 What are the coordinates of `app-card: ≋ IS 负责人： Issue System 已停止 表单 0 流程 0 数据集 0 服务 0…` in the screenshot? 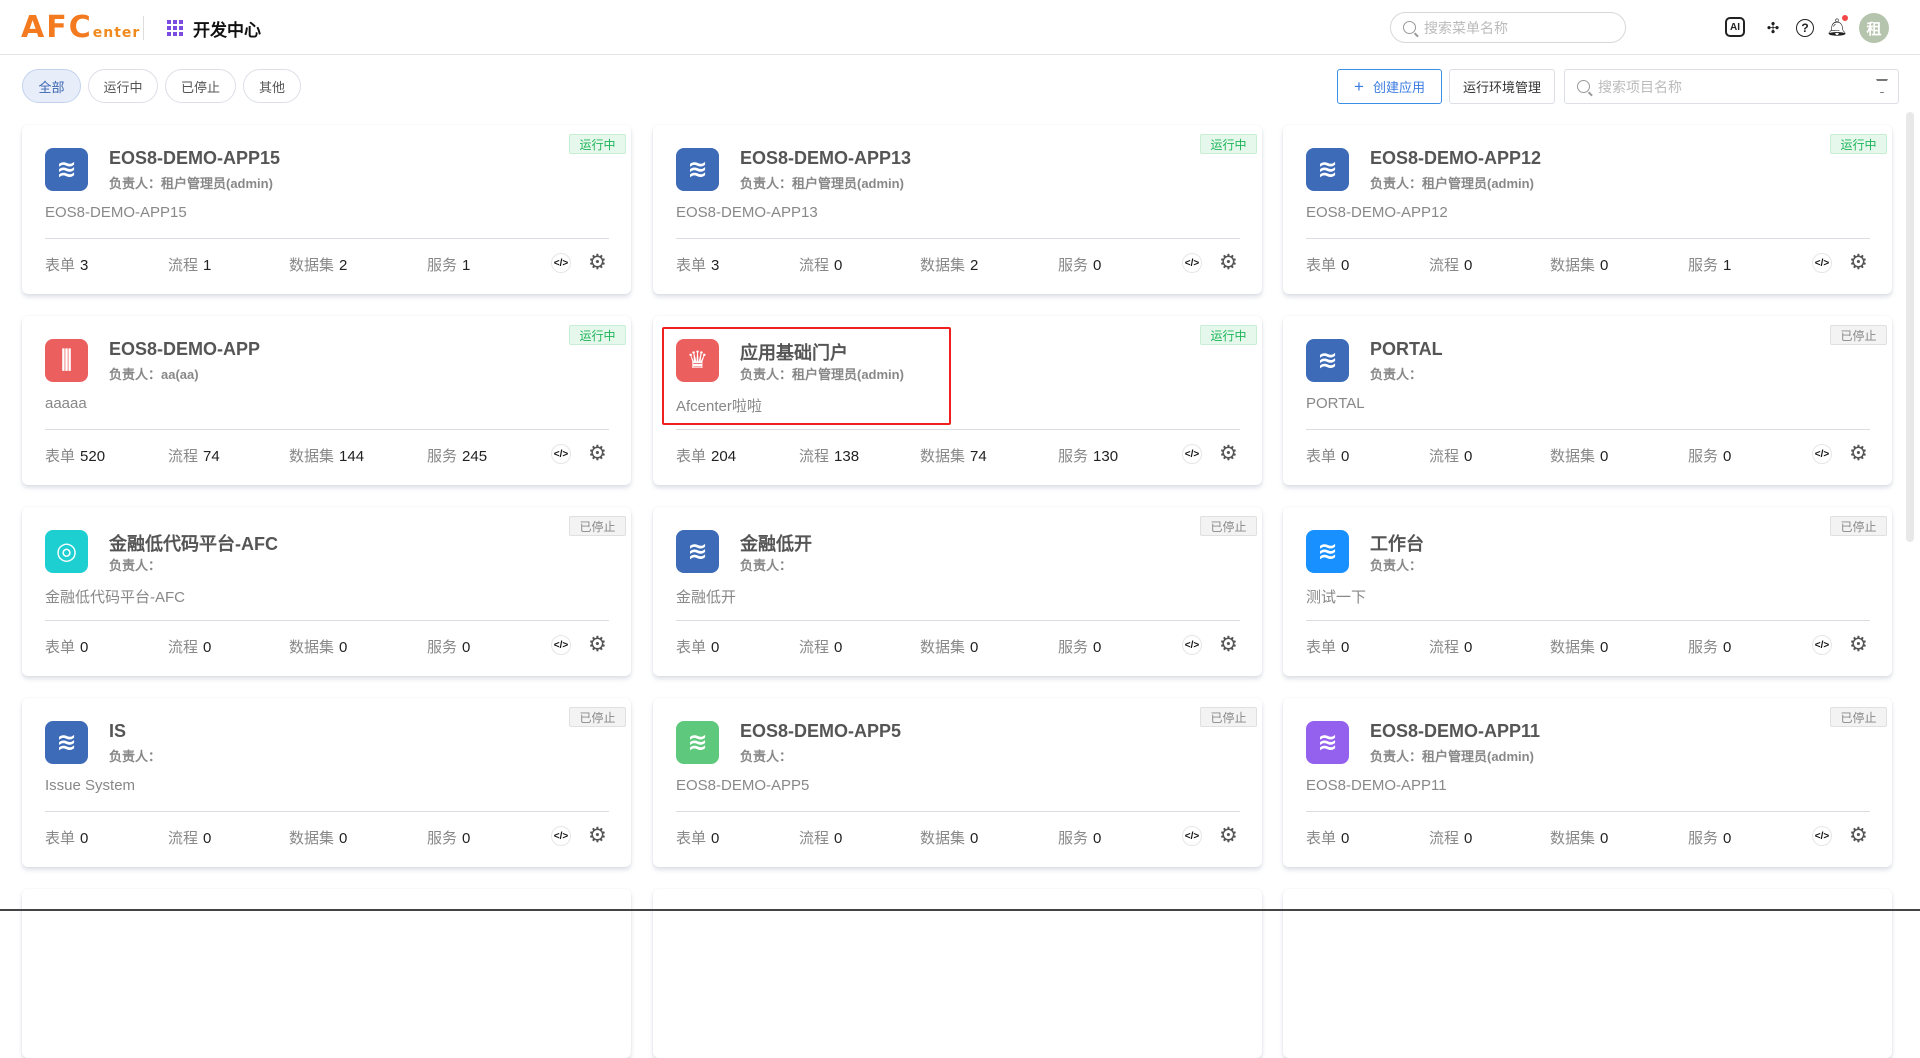 It's located at (326, 782).